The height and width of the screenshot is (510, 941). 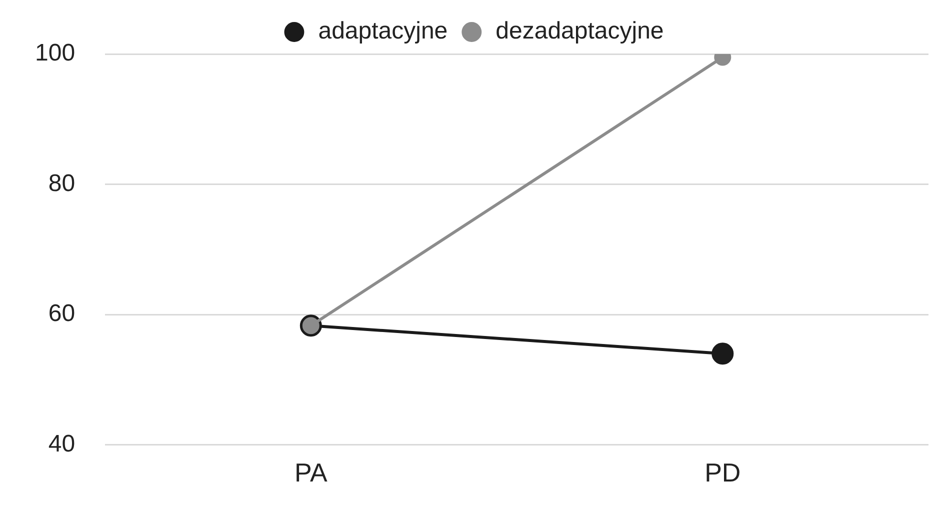 I want to click on y-tick-label: 100, so click(x=55, y=53).